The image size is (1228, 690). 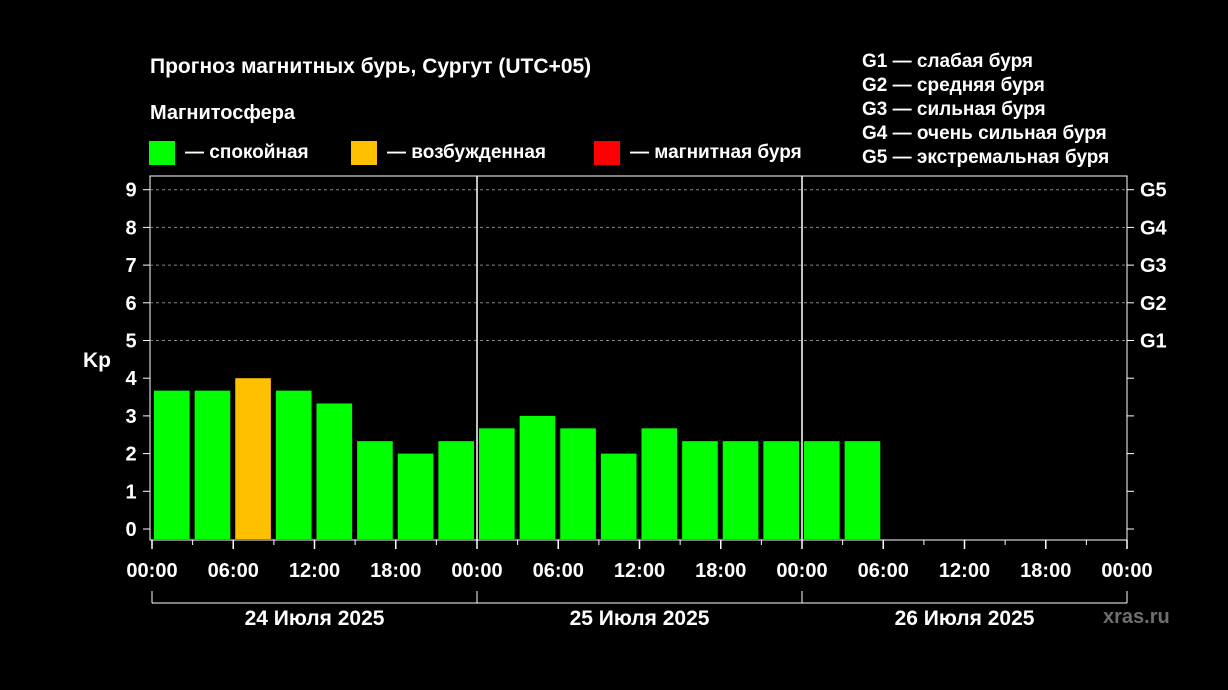 What do you see at coordinates (467, 152) in the screenshot?
I see `legend-label-excited: — возбужденная` at bounding box center [467, 152].